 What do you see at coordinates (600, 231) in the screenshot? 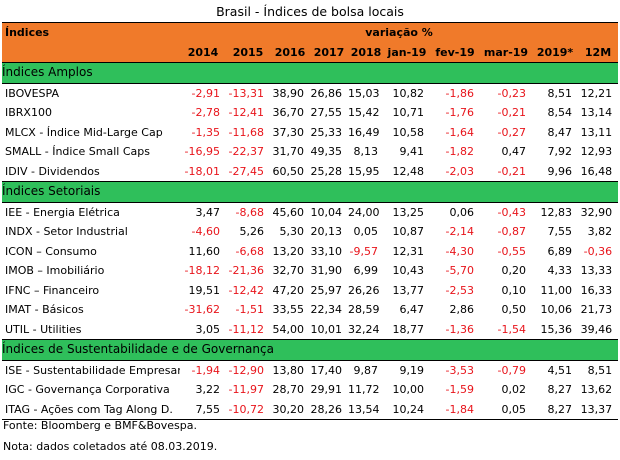
I see `value-cell: 3,82` at bounding box center [600, 231].